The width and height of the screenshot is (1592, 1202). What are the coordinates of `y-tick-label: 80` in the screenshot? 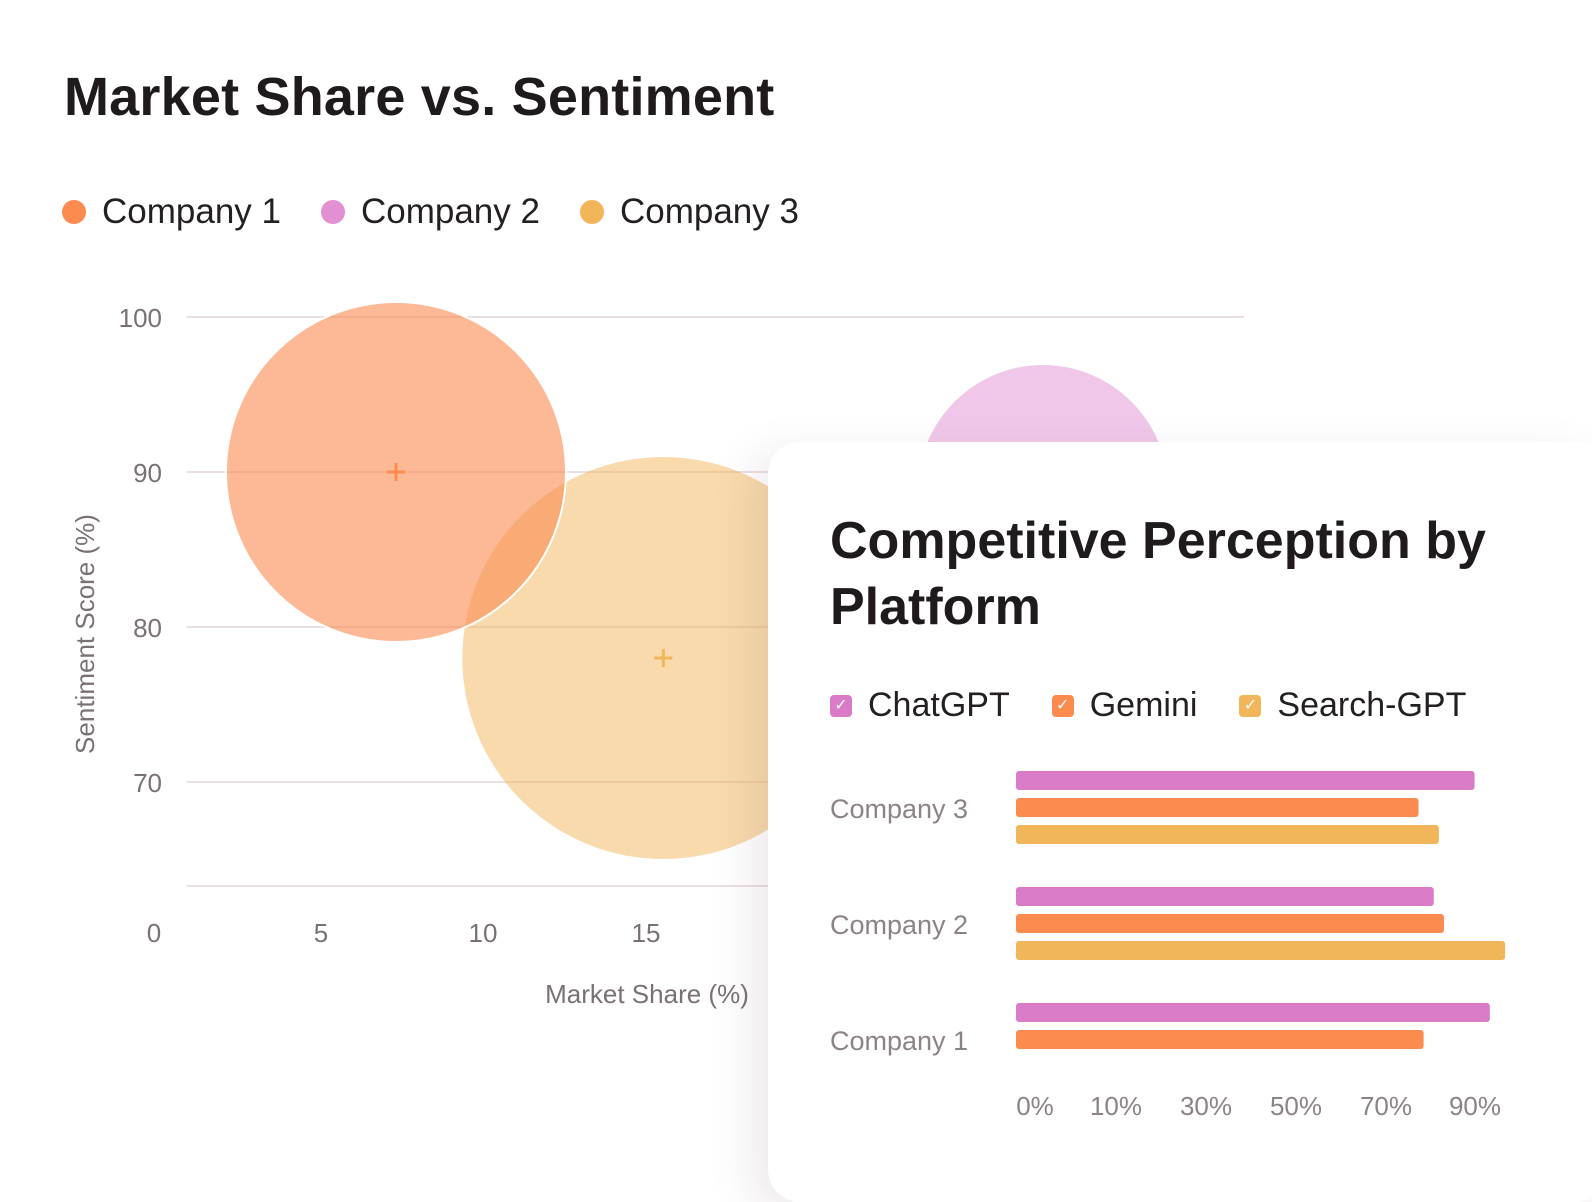 It's located at (147, 628).